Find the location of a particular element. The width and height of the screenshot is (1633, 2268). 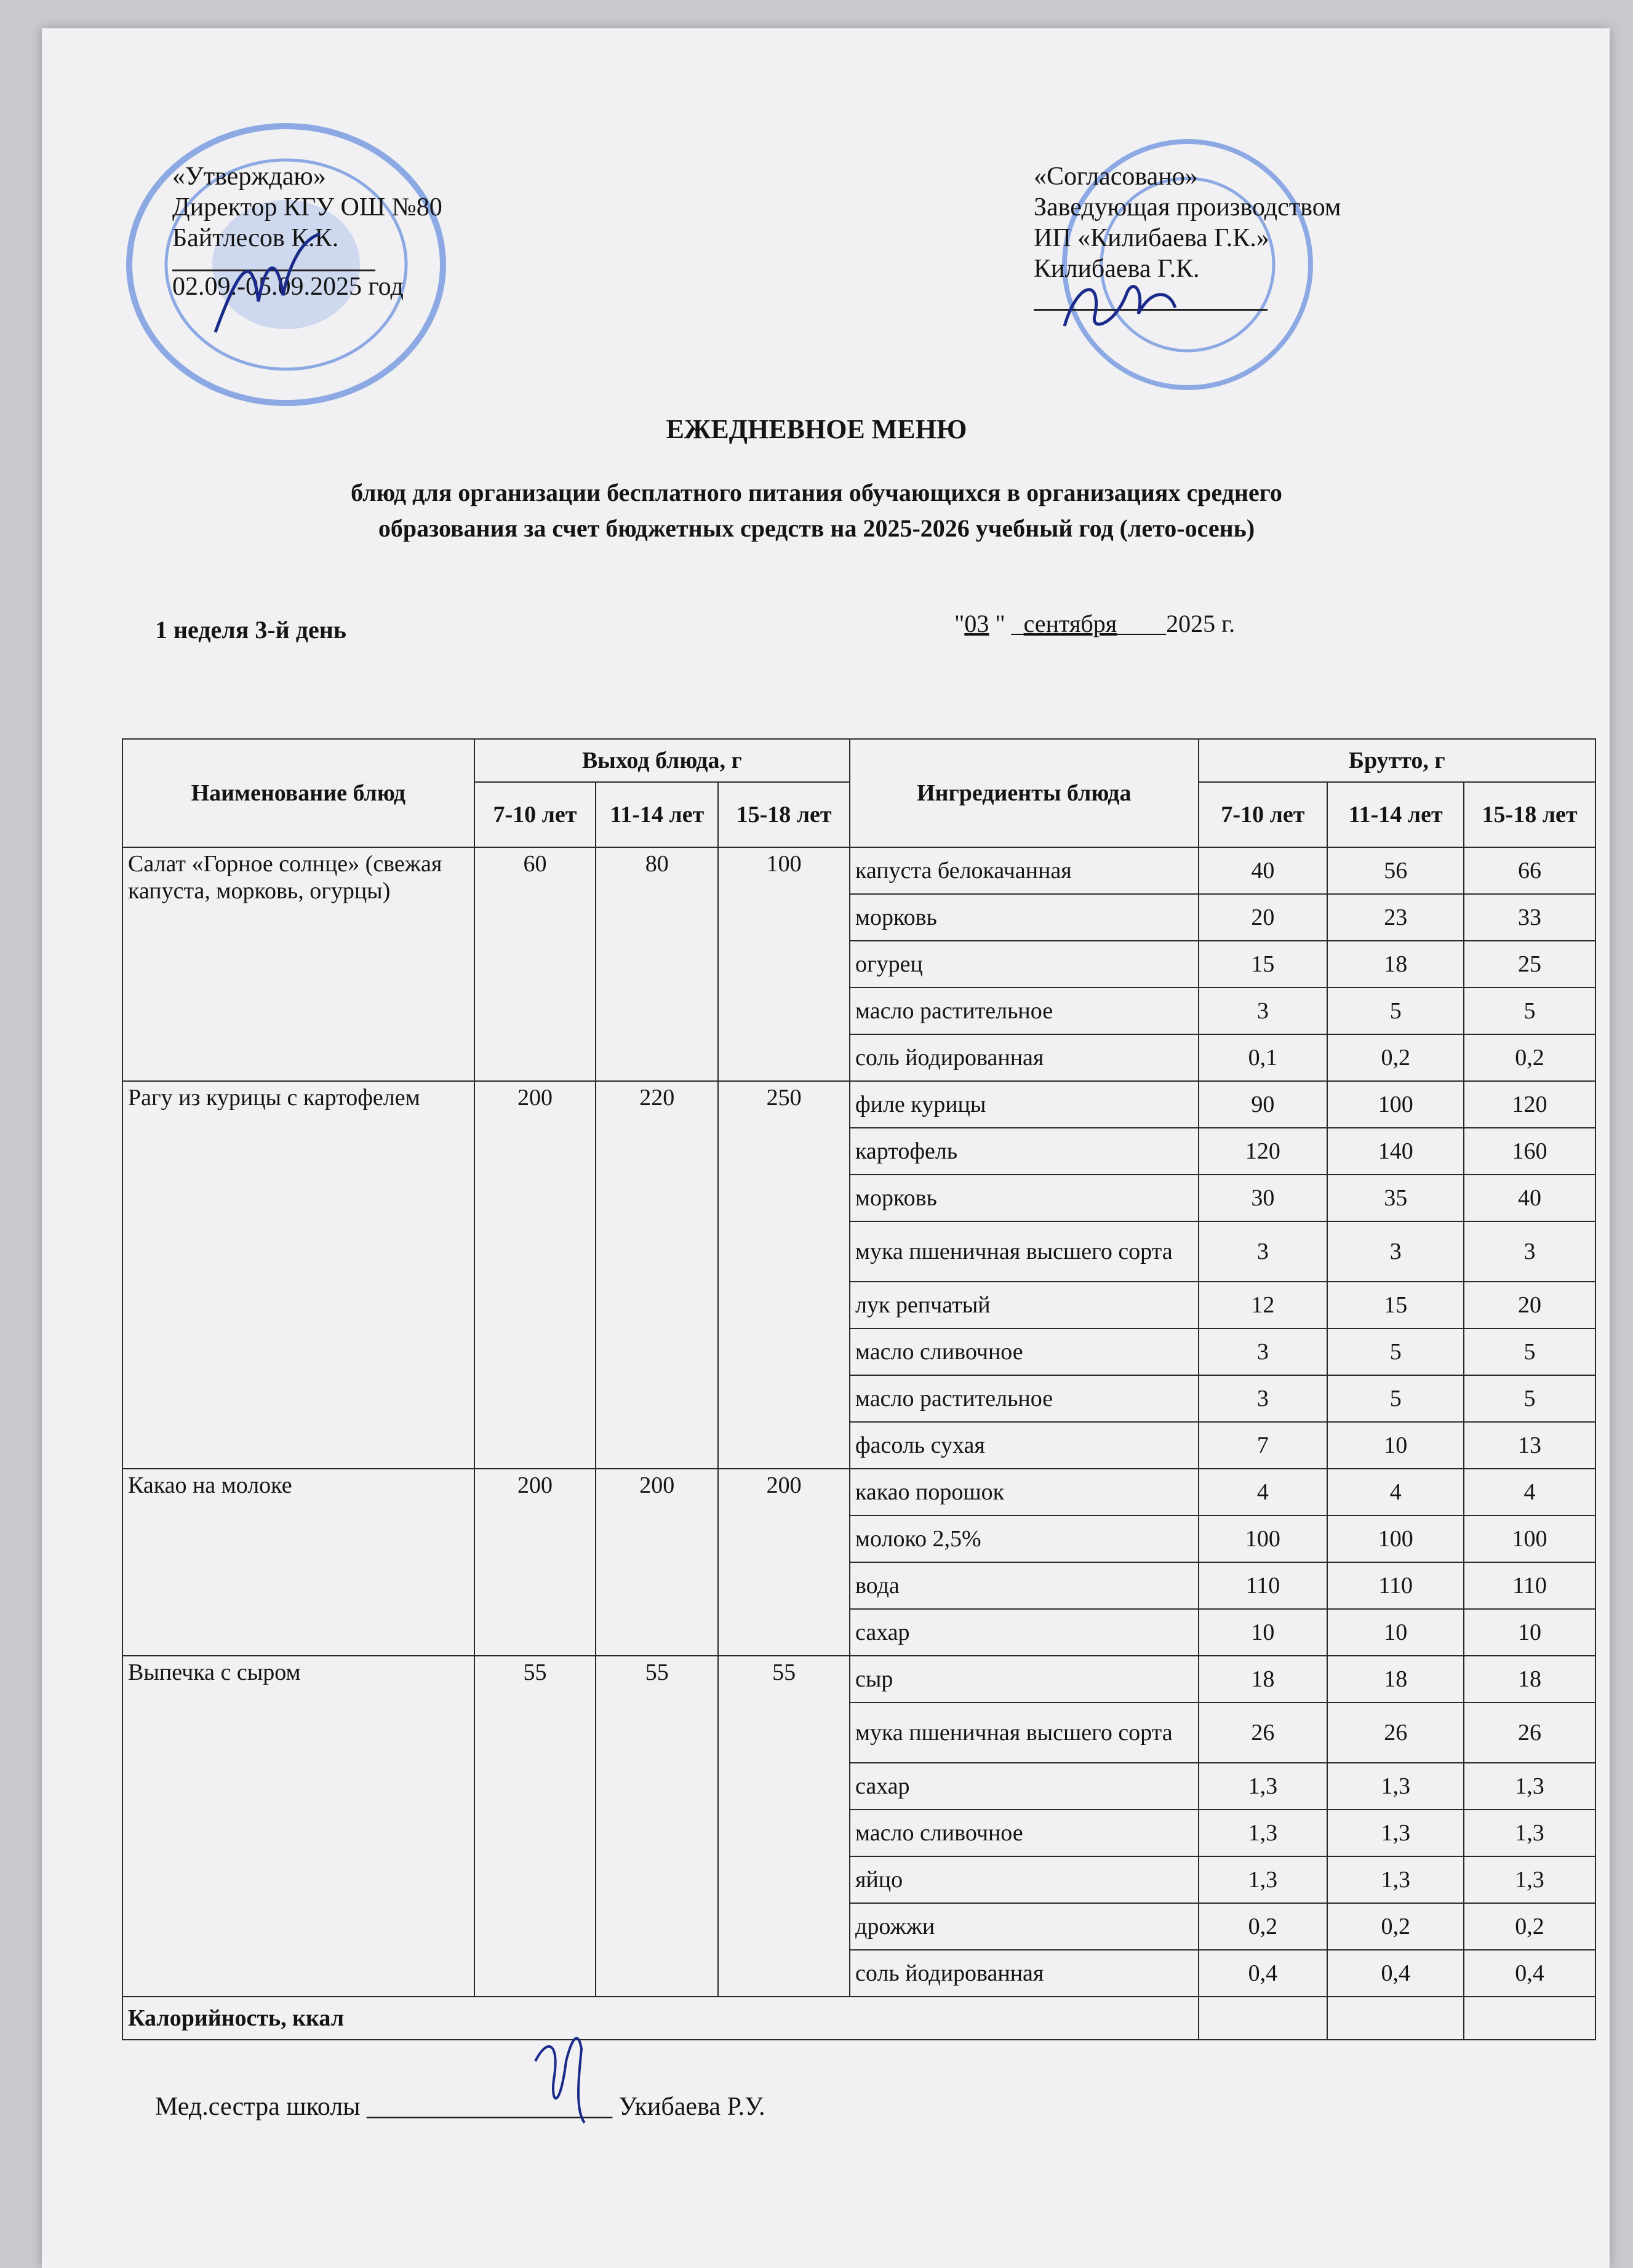

agreer-position: Заведующая производством is located at coordinates (1187, 208).